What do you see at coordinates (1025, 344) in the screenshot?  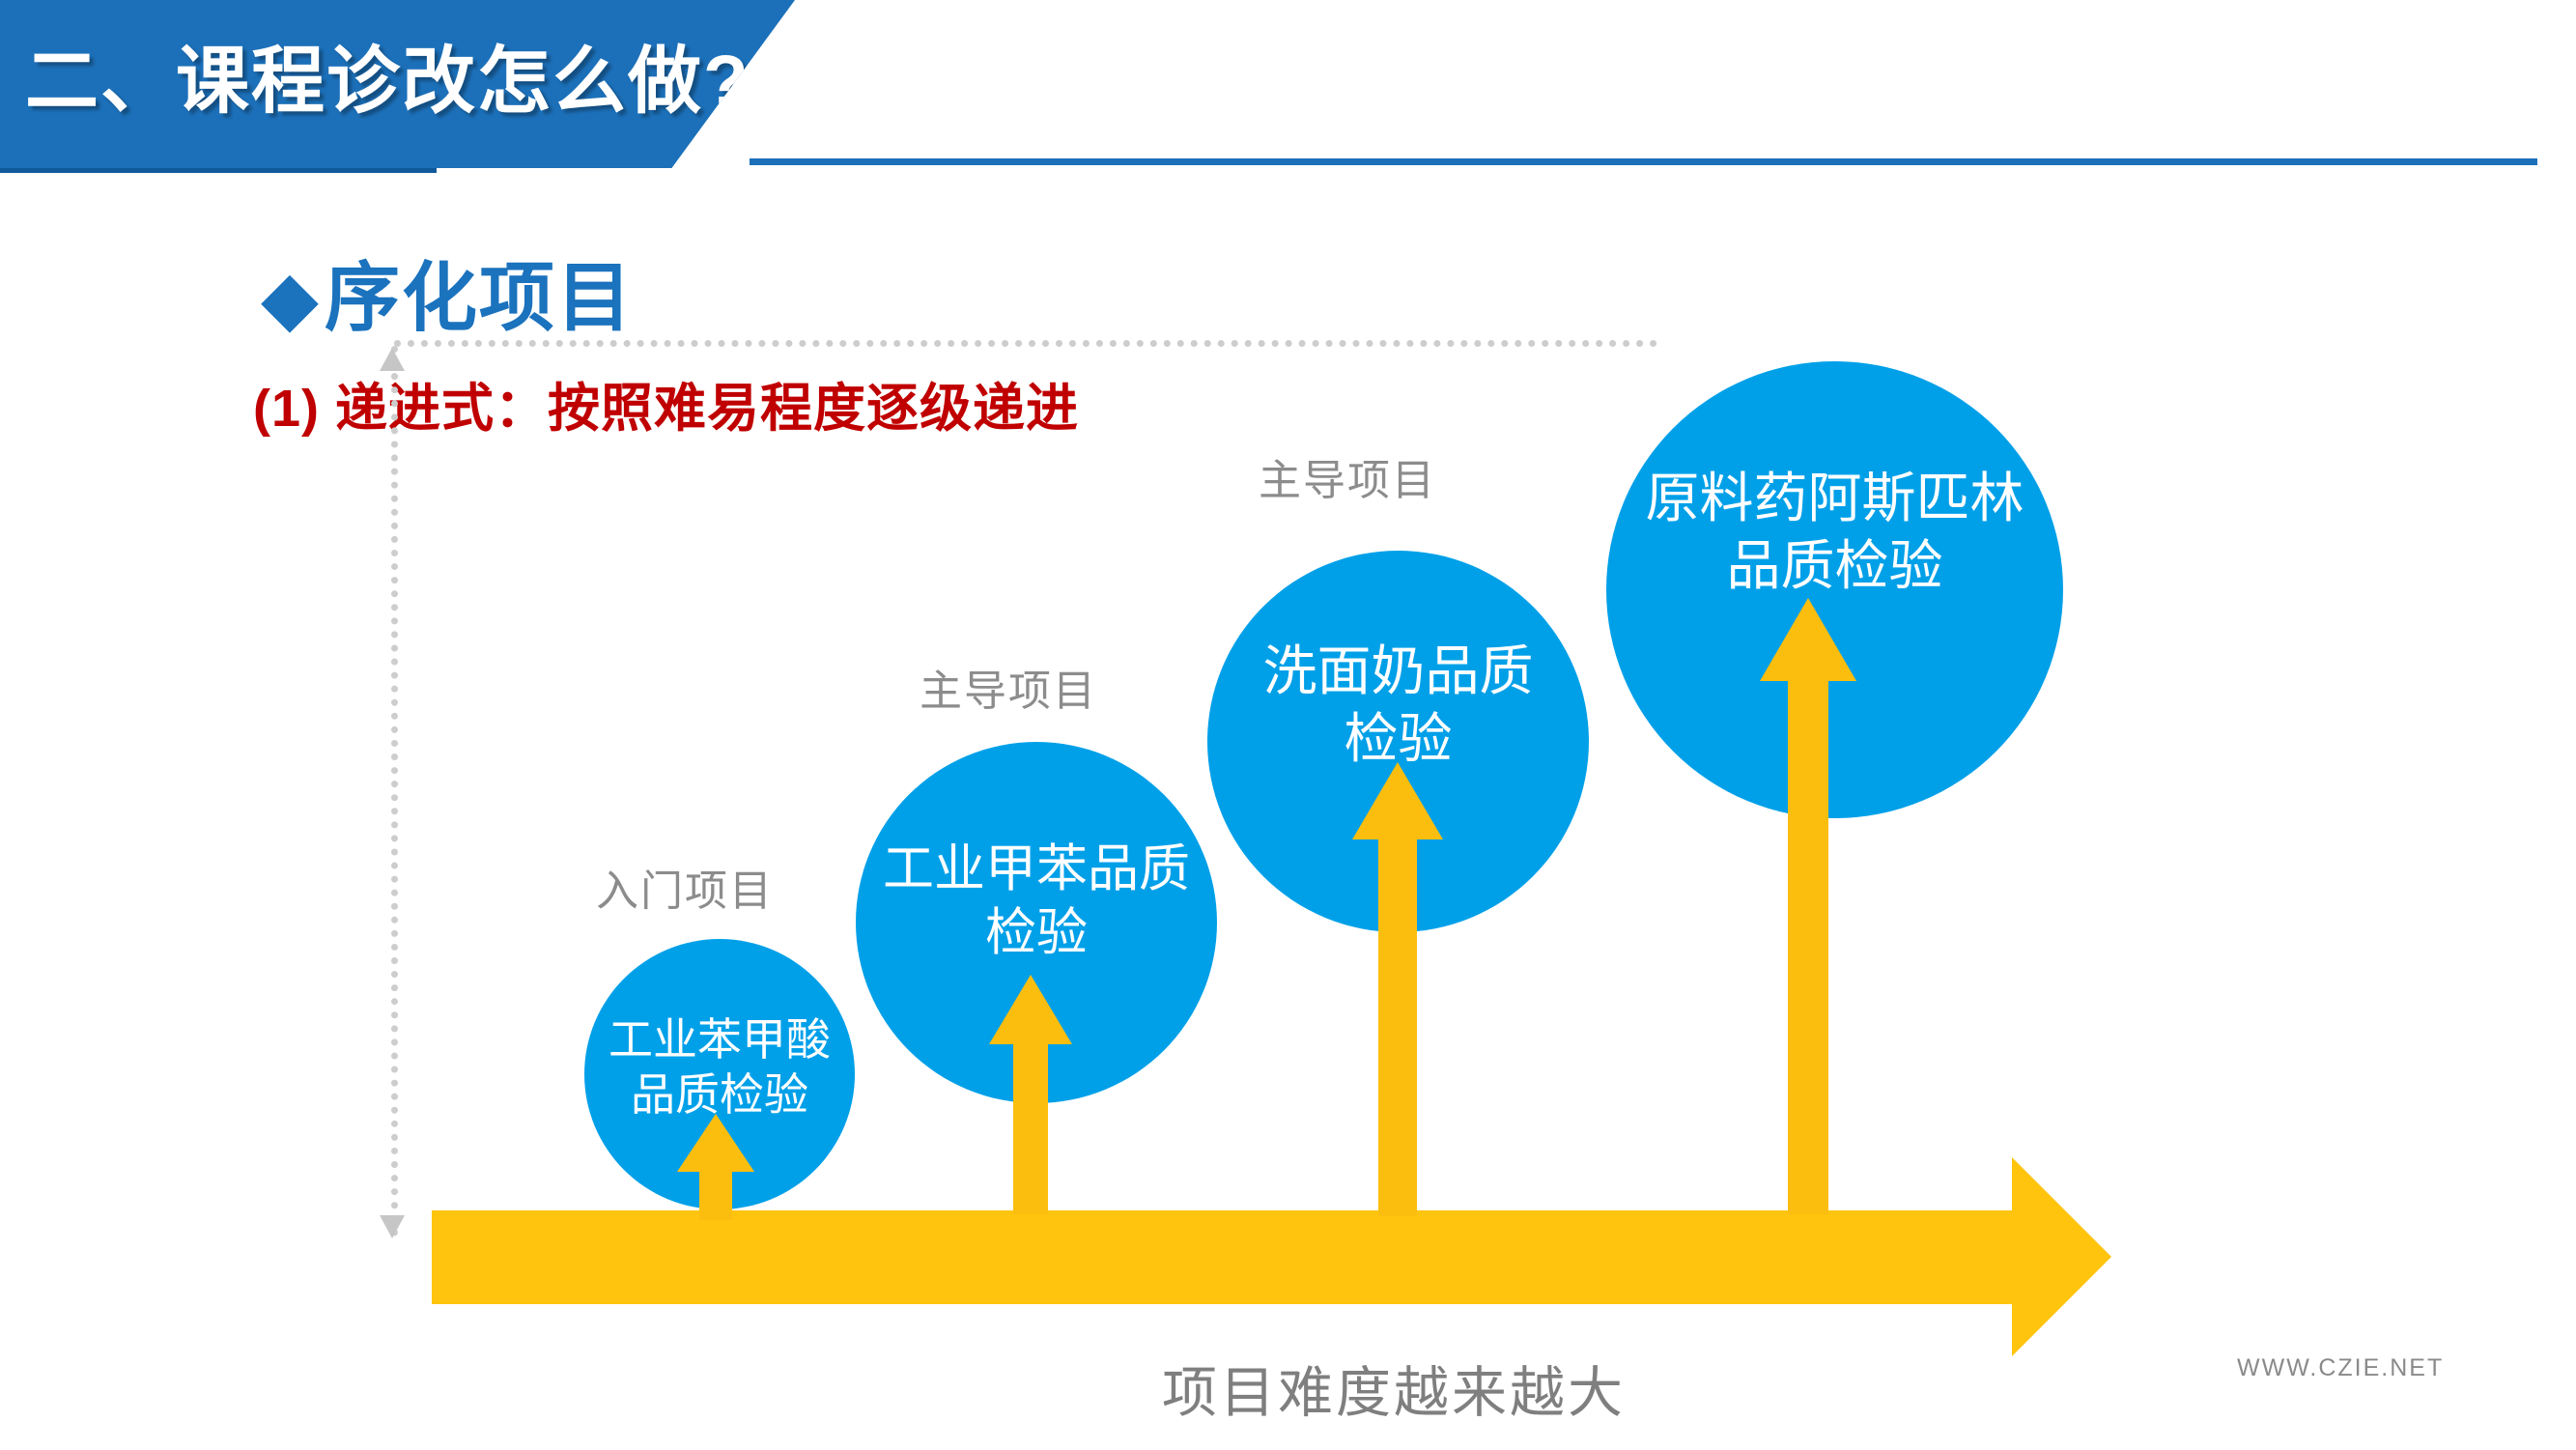 I see `dotted-border-top` at bounding box center [1025, 344].